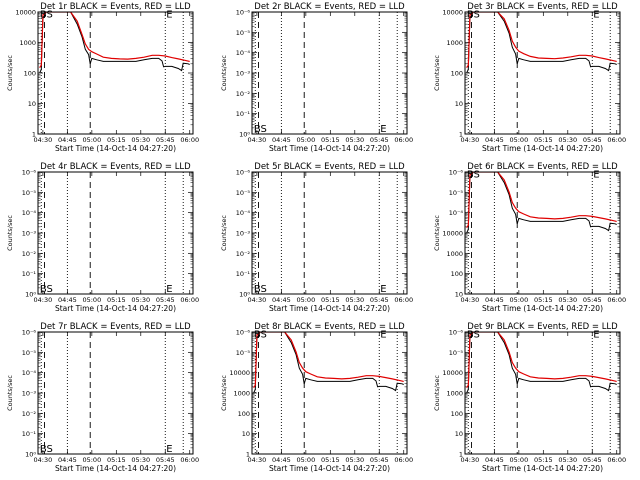  What do you see at coordinates (452, 13) in the screenshot?
I see `y-tick-label: 10000` at bounding box center [452, 13].